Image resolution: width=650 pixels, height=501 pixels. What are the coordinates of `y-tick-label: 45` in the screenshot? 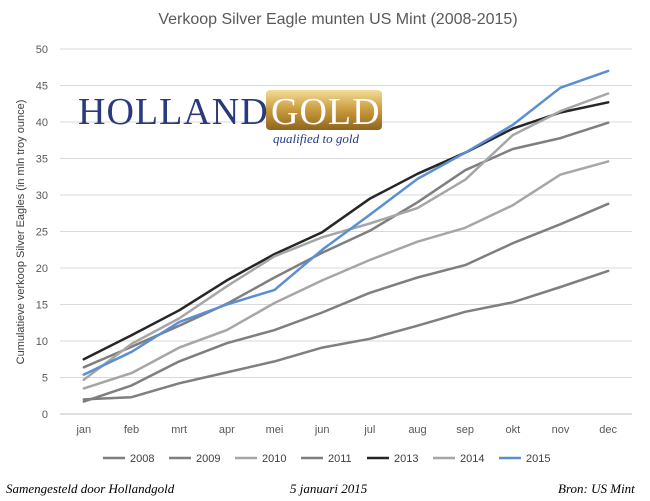 It's located at (42, 87).